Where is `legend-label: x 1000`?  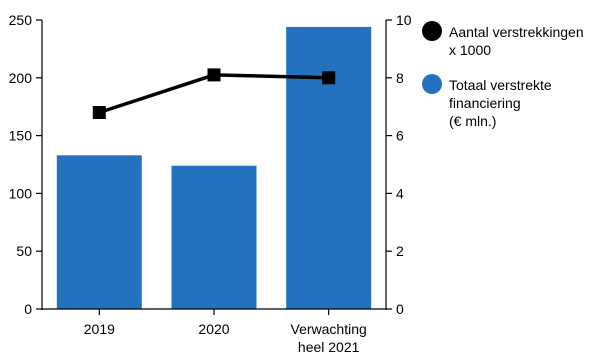
legend-label: x 1000 is located at coordinates (470, 50).